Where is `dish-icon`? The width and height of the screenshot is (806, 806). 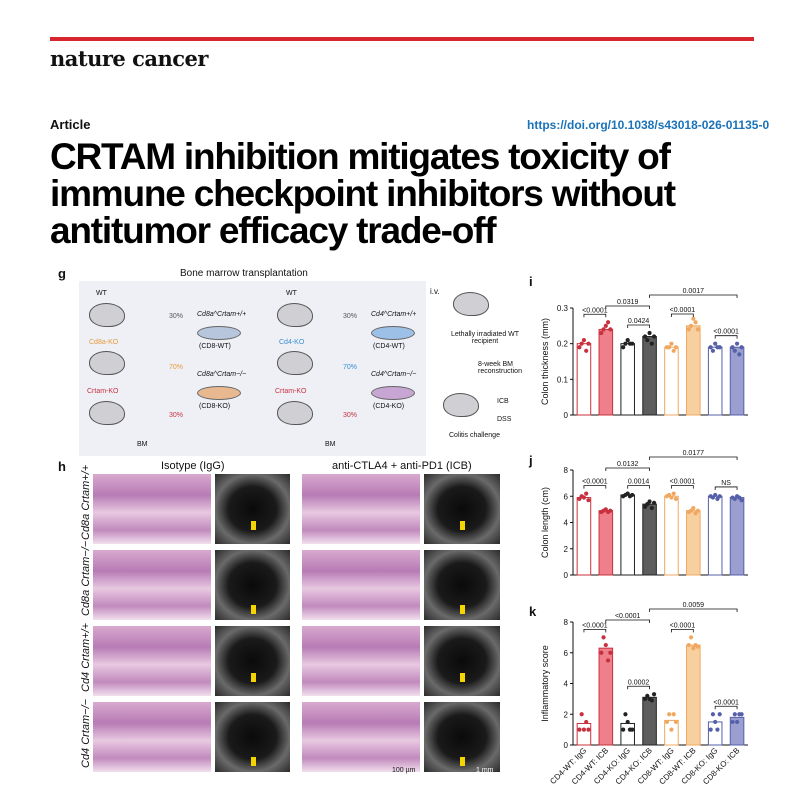
dish-icon is located at coordinates (393, 333).